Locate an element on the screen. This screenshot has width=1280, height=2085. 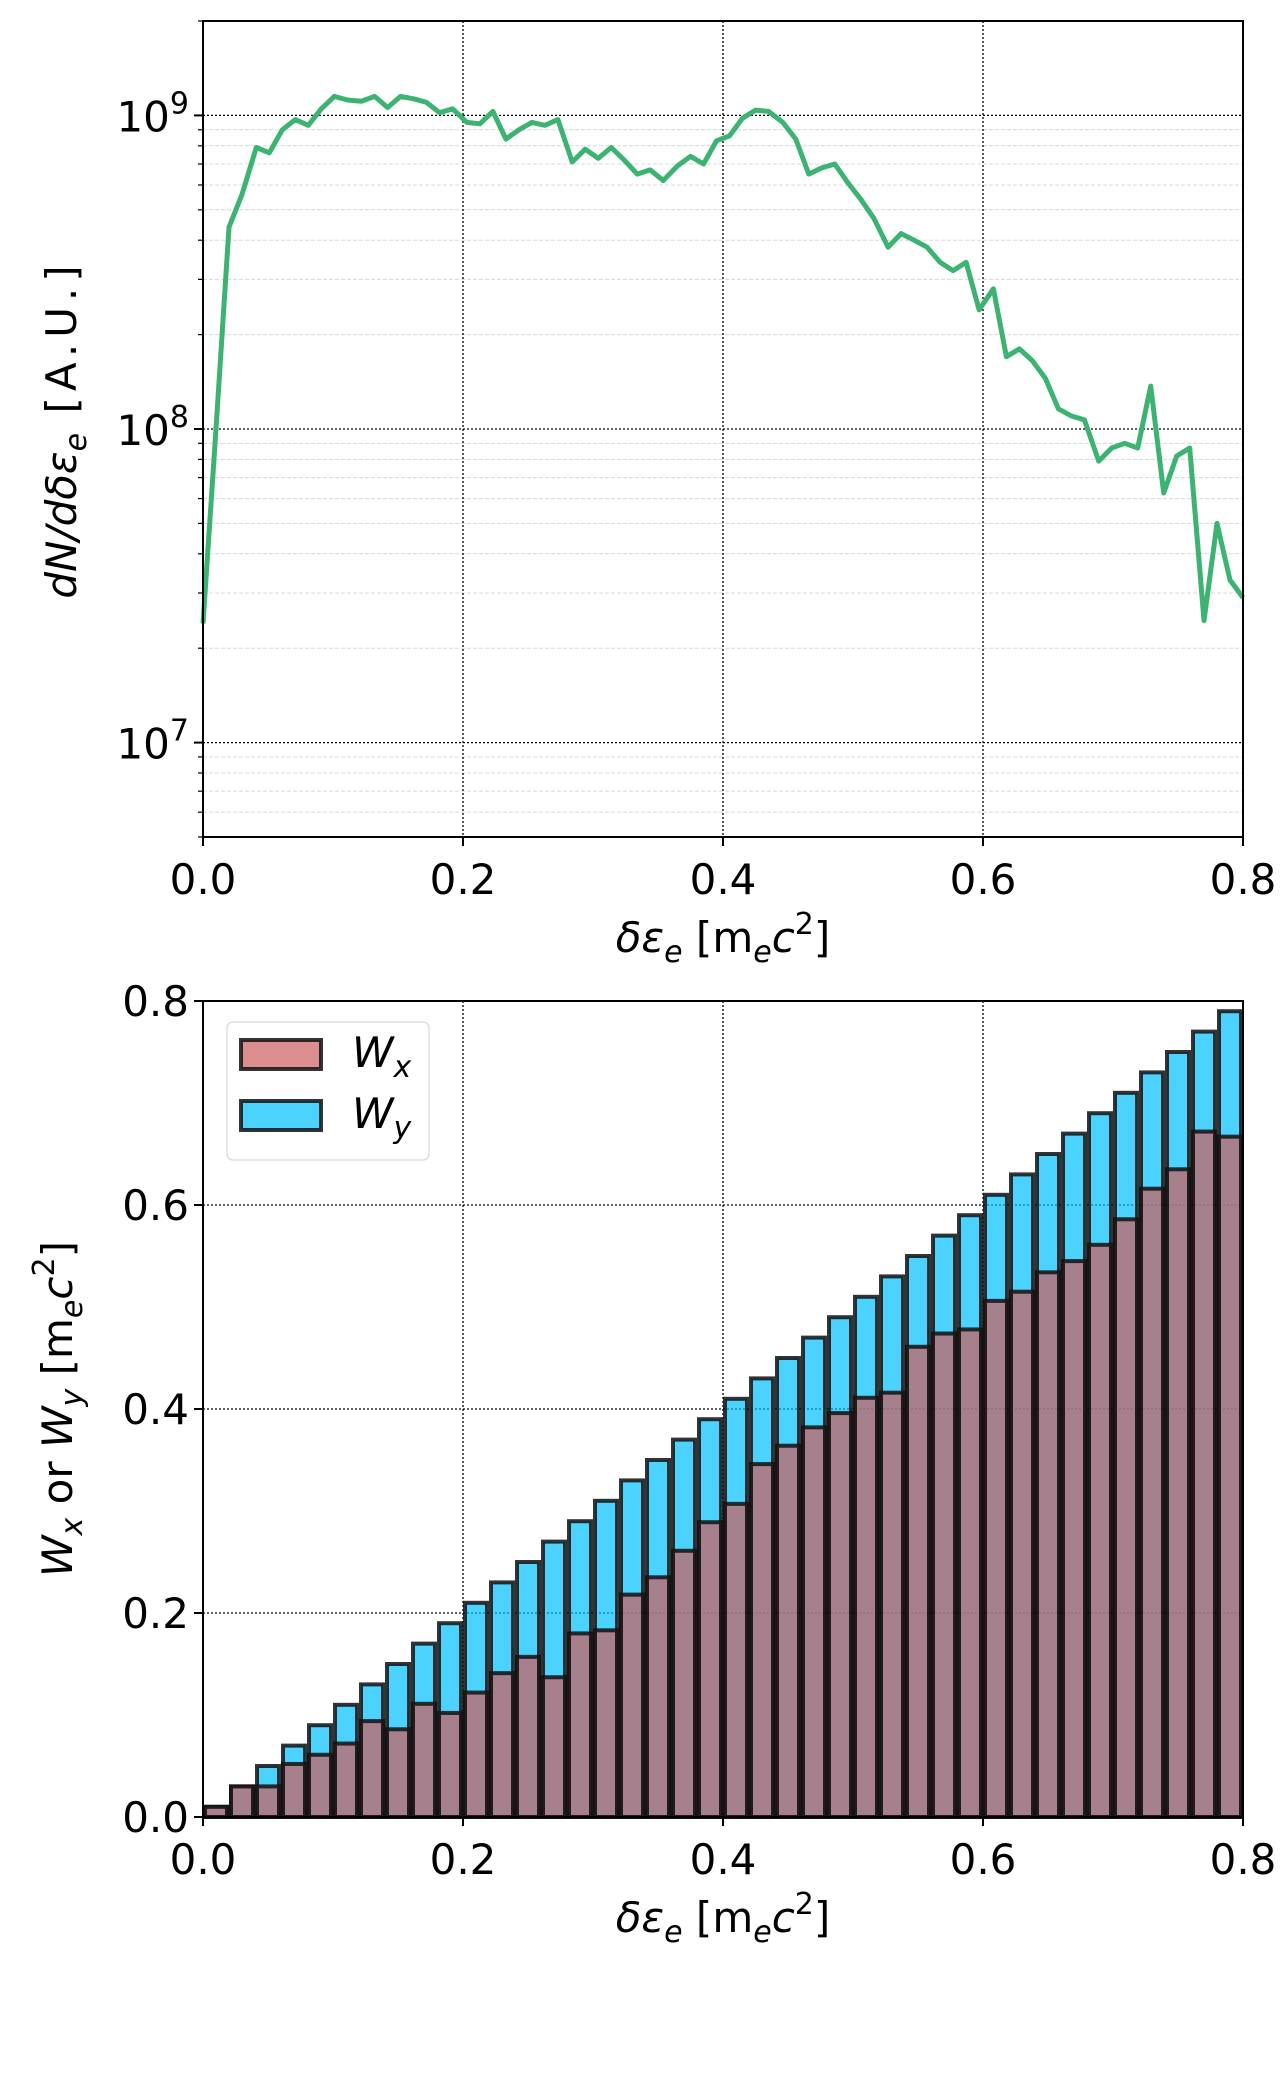
label-part: 8 is located at coordinates (179, 417).